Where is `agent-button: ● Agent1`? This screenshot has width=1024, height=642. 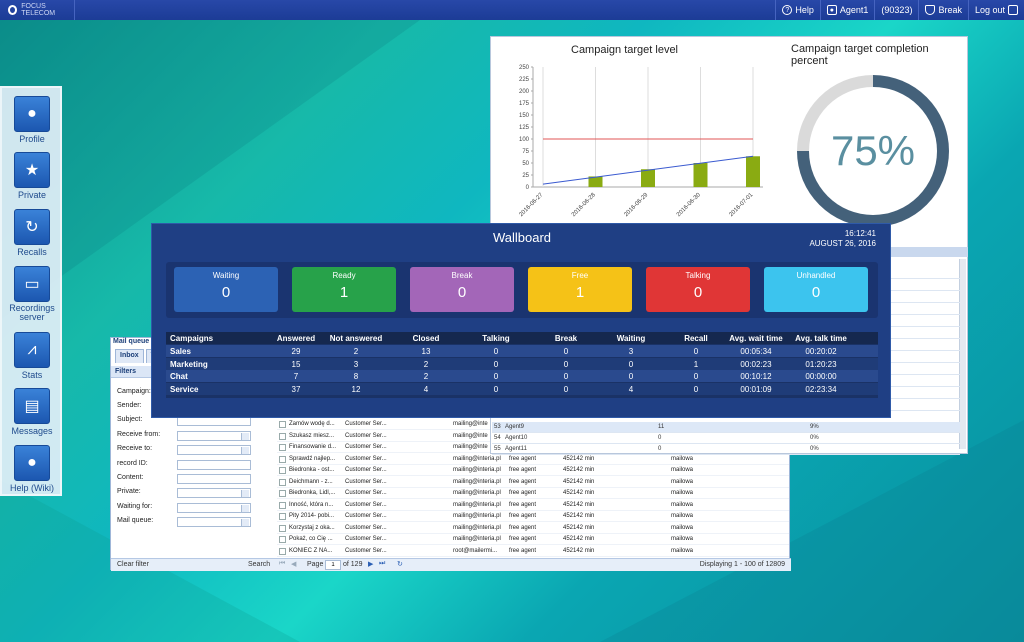
agent-button: ● Agent1 is located at coordinates (847, 10).